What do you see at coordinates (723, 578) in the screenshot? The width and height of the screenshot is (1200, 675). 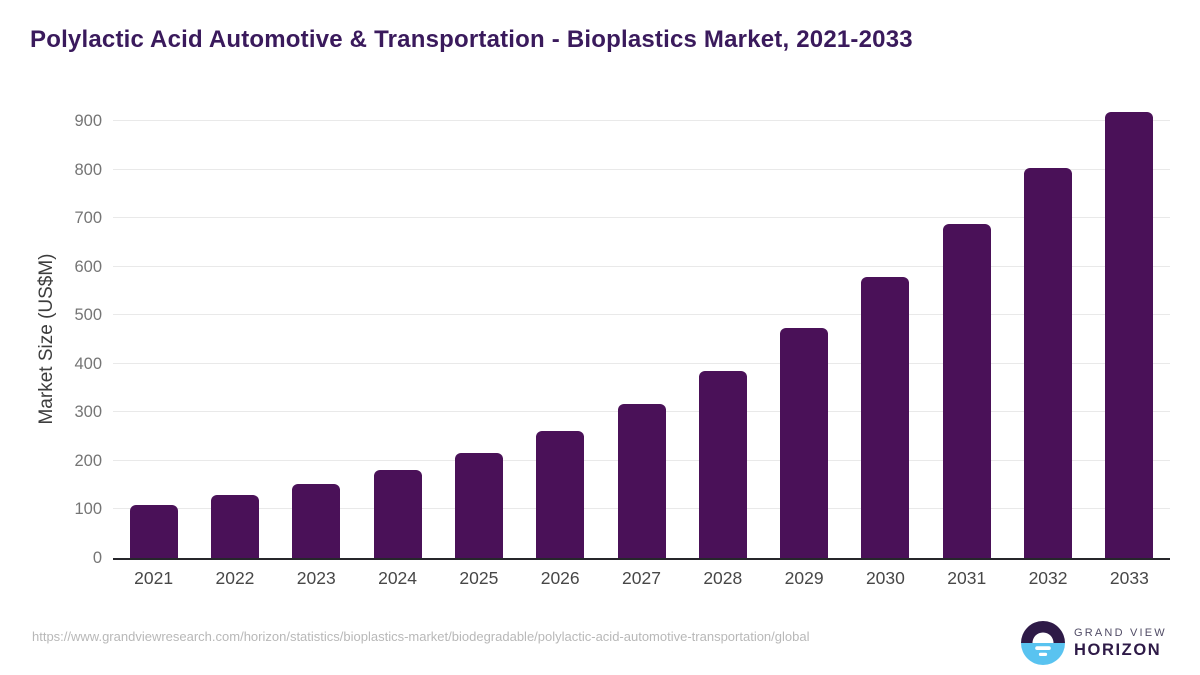 I see `x-tick-label-2028: 2028` at bounding box center [723, 578].